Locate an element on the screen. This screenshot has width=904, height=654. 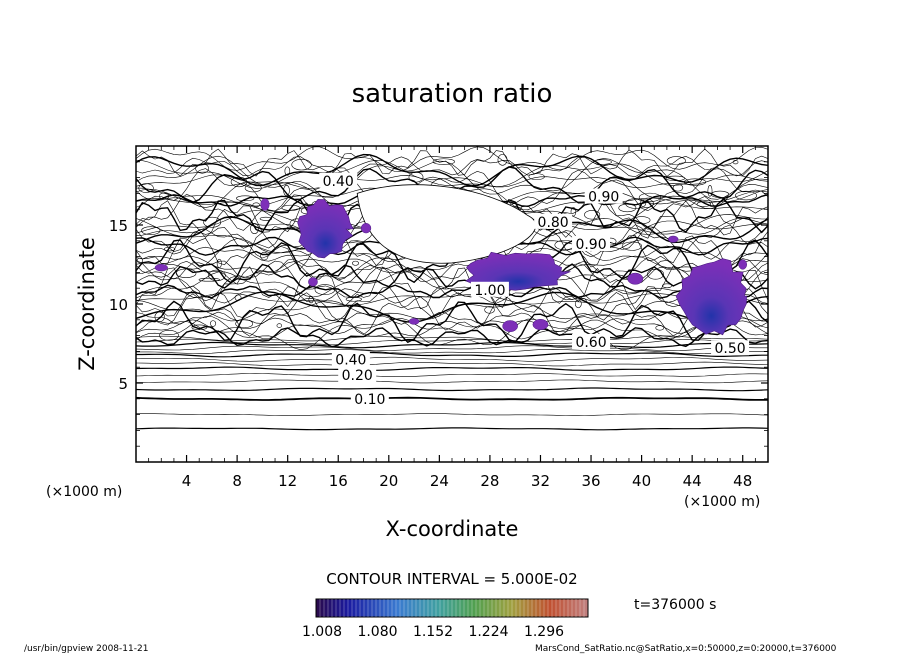
colorbar-tick-label: 1.008 is located at coordinates (322, 632).